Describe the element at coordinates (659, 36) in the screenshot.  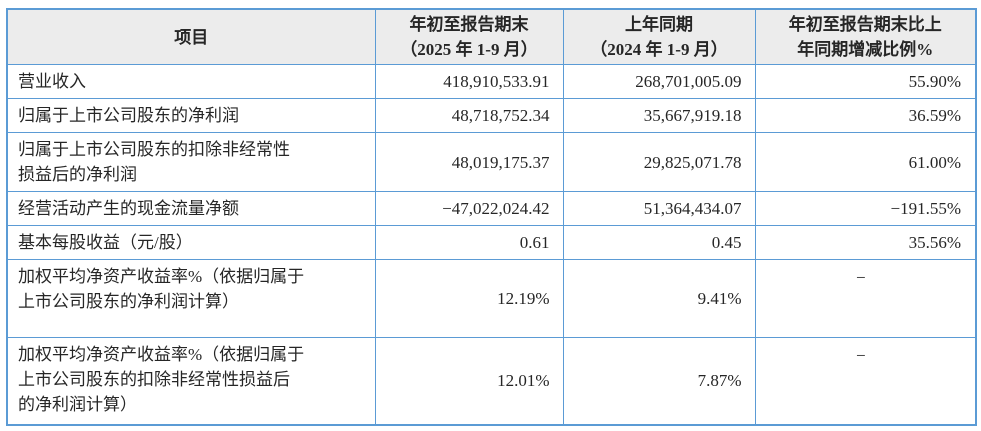
I see `column-header-prior-period: 上年同期 （2024 年 1-9 月）` at that location.